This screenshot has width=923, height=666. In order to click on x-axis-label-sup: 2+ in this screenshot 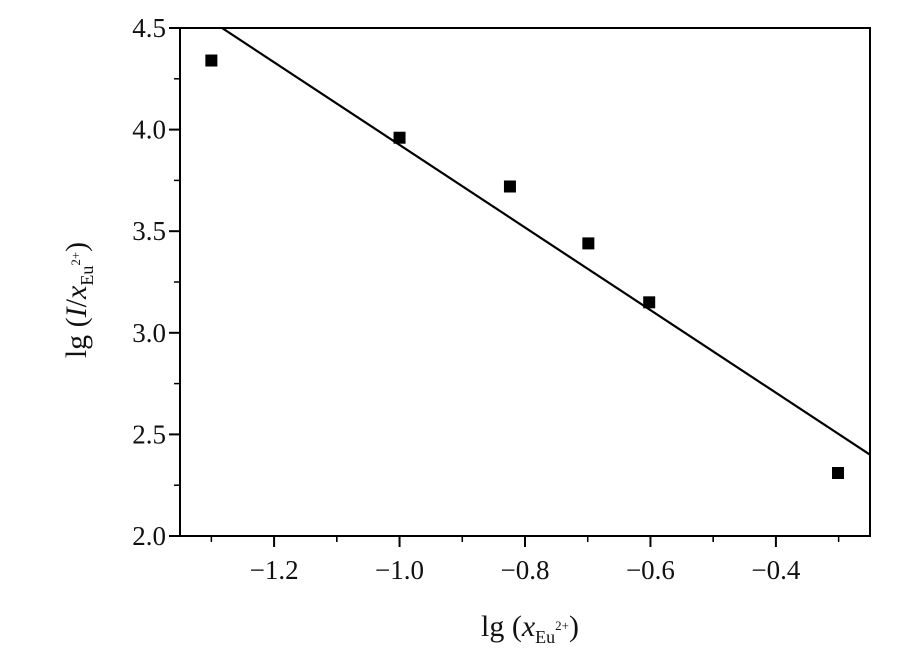, I will do `click(562, 625)`.